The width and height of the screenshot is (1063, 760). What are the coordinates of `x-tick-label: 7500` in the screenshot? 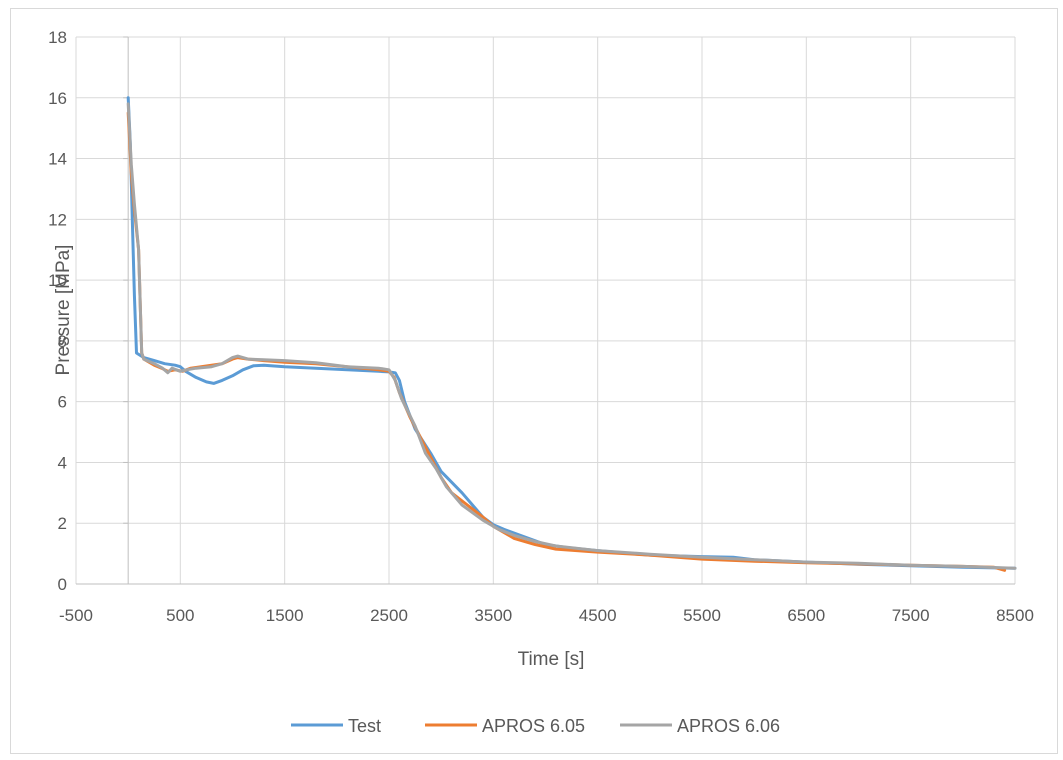 It's located at (911, 615).